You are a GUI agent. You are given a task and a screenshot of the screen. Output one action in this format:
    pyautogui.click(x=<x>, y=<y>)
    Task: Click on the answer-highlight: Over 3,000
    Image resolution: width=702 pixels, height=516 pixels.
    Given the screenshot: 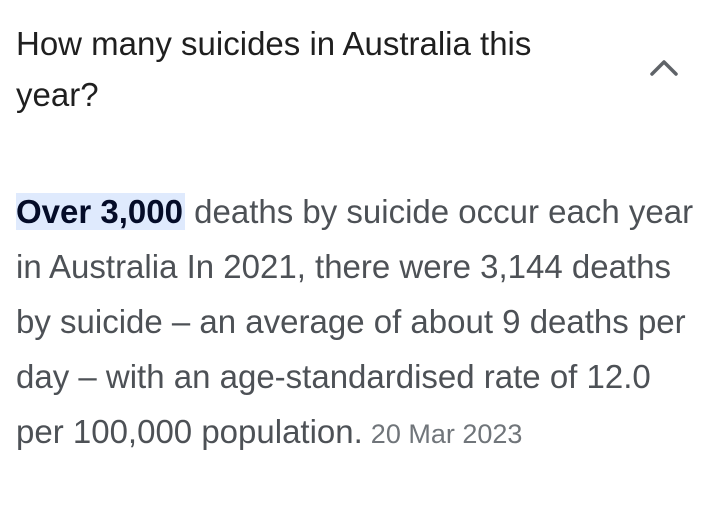 What is the action you would take?
    pyautogui.click(x=100, y=211)
    